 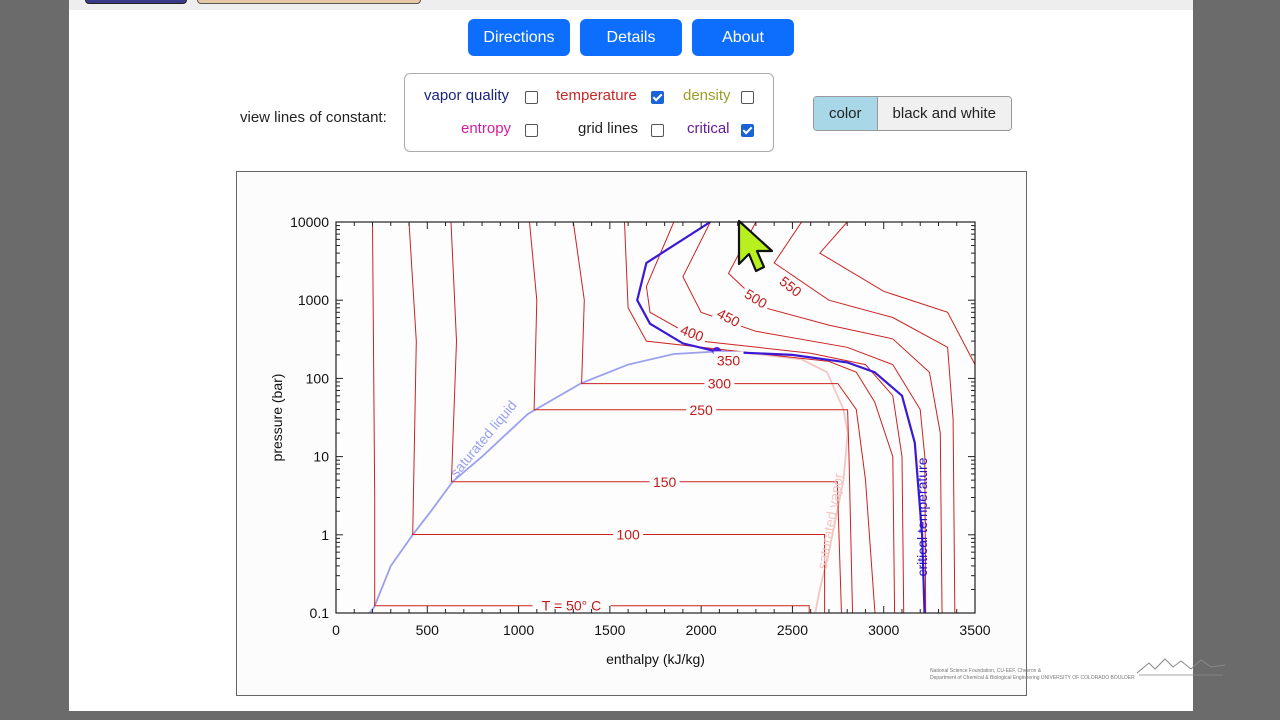 I want to click on isotherm-label-2: 150, so click(x=665, y=482).